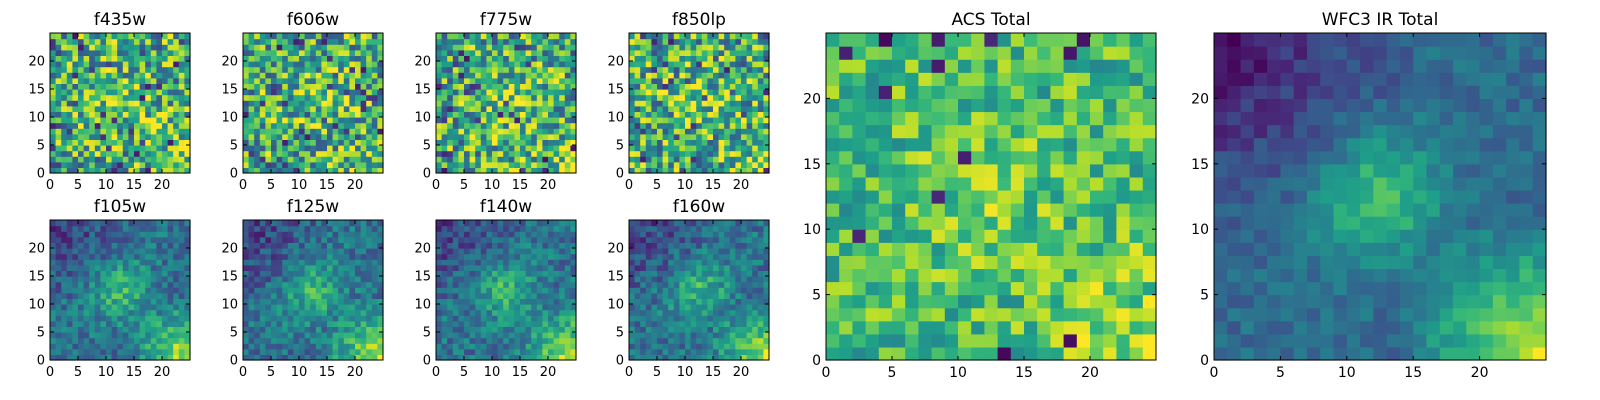 This screenshot has width=1600, height=400. Describe the element at coordinates (657, 185) in the screenshot. I see `x-tick-label: 5` at that location.